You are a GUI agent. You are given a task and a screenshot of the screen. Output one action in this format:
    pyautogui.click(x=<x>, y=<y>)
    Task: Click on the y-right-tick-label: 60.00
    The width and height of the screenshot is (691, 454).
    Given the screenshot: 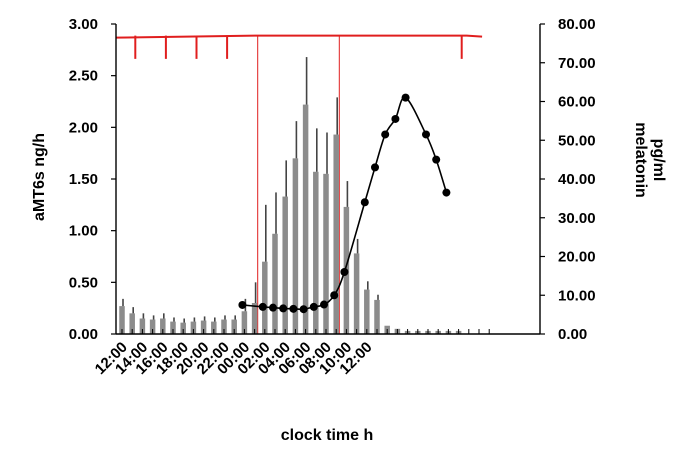 What is the action you would take?
    pyautogui.click(x=577, y=102)
    